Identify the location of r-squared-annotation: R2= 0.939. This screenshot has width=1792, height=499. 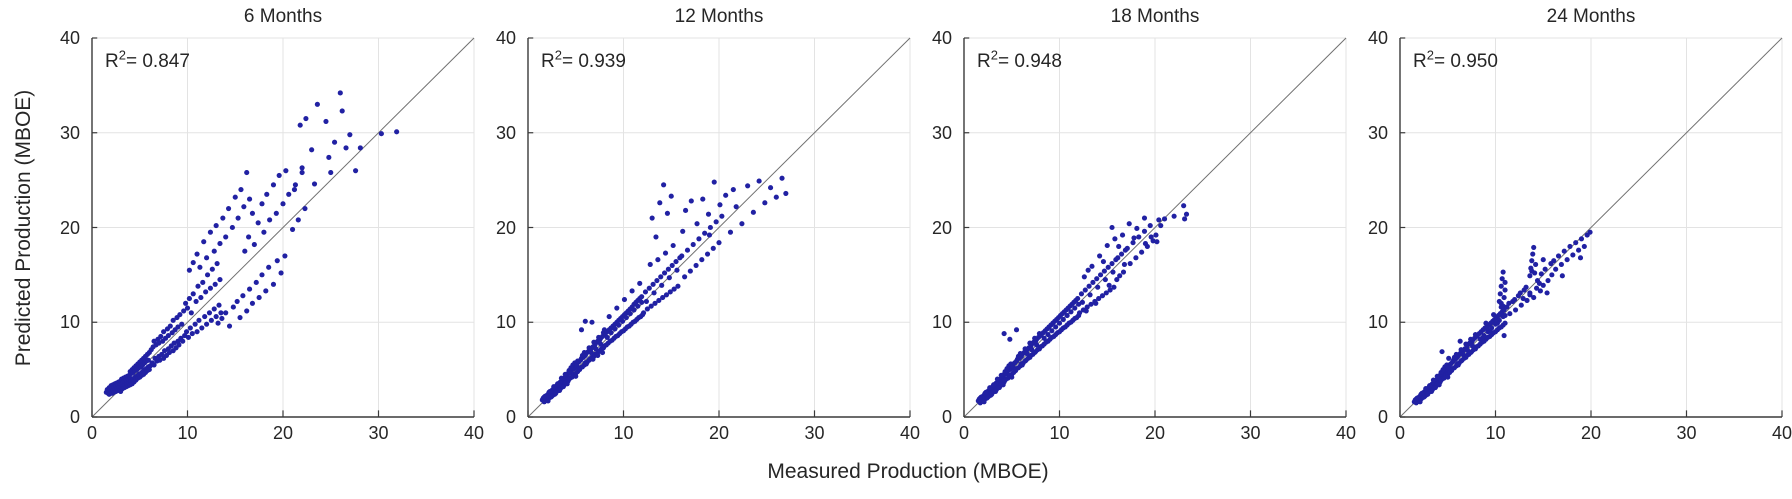
(583, 60).